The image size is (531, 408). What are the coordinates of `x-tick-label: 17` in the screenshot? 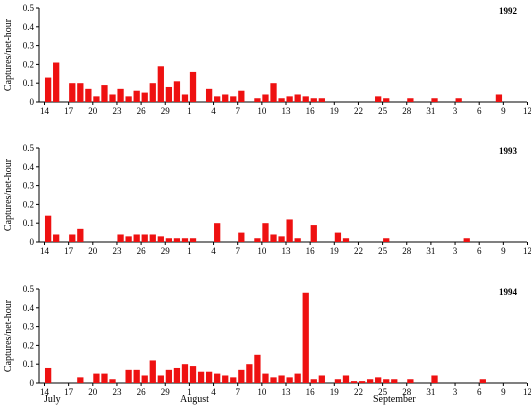 It's located at (69, 392).